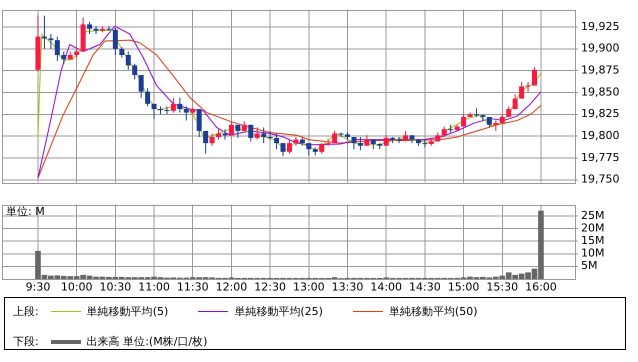 This screenshot has width=638, height=362. Describe the element at coordinates (127, 311) in the screenshot. I see `legend-label: 単純移動平均(5)` at that location.